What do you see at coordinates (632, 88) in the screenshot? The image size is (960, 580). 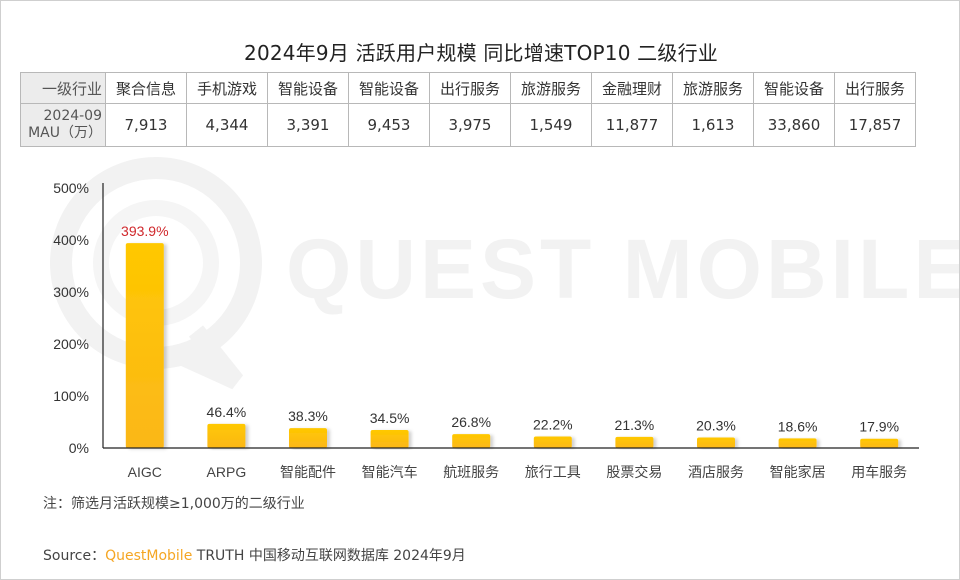 I see `table-cell: 金融理财` at bounding box center [632, 88].